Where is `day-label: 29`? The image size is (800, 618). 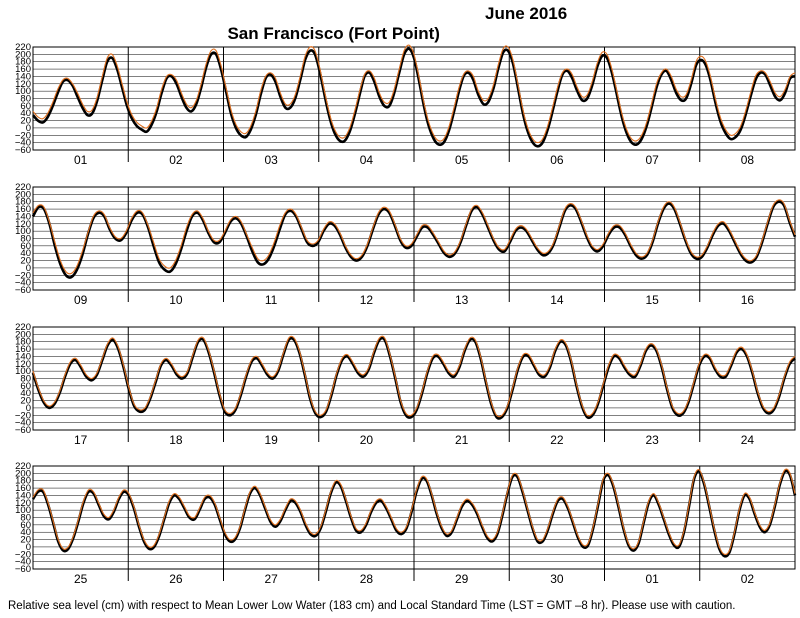
day-label: 29 is located at coordinates (462, 579).